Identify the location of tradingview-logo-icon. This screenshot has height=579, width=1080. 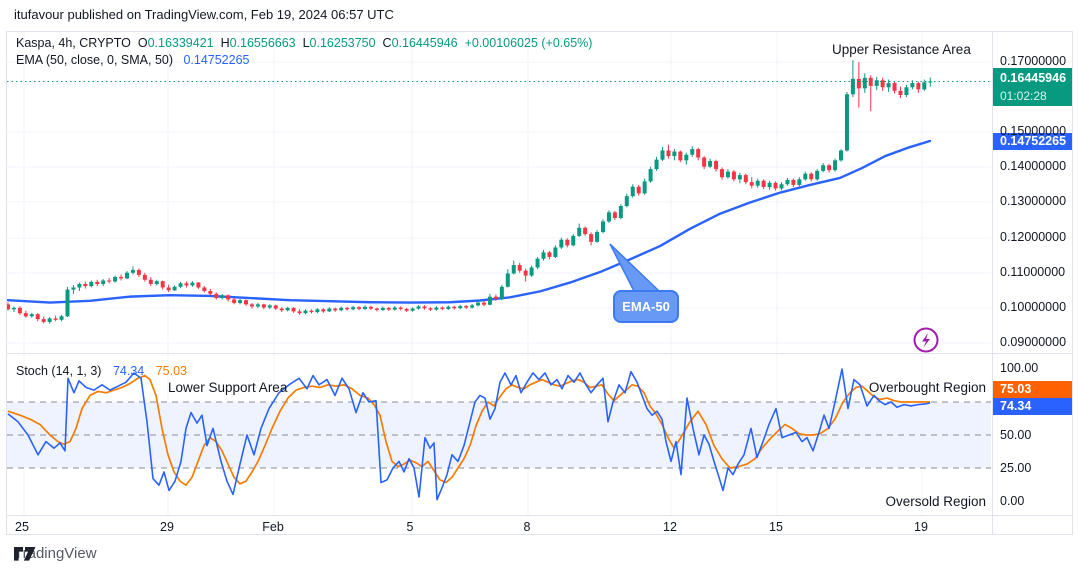
(25, 553).